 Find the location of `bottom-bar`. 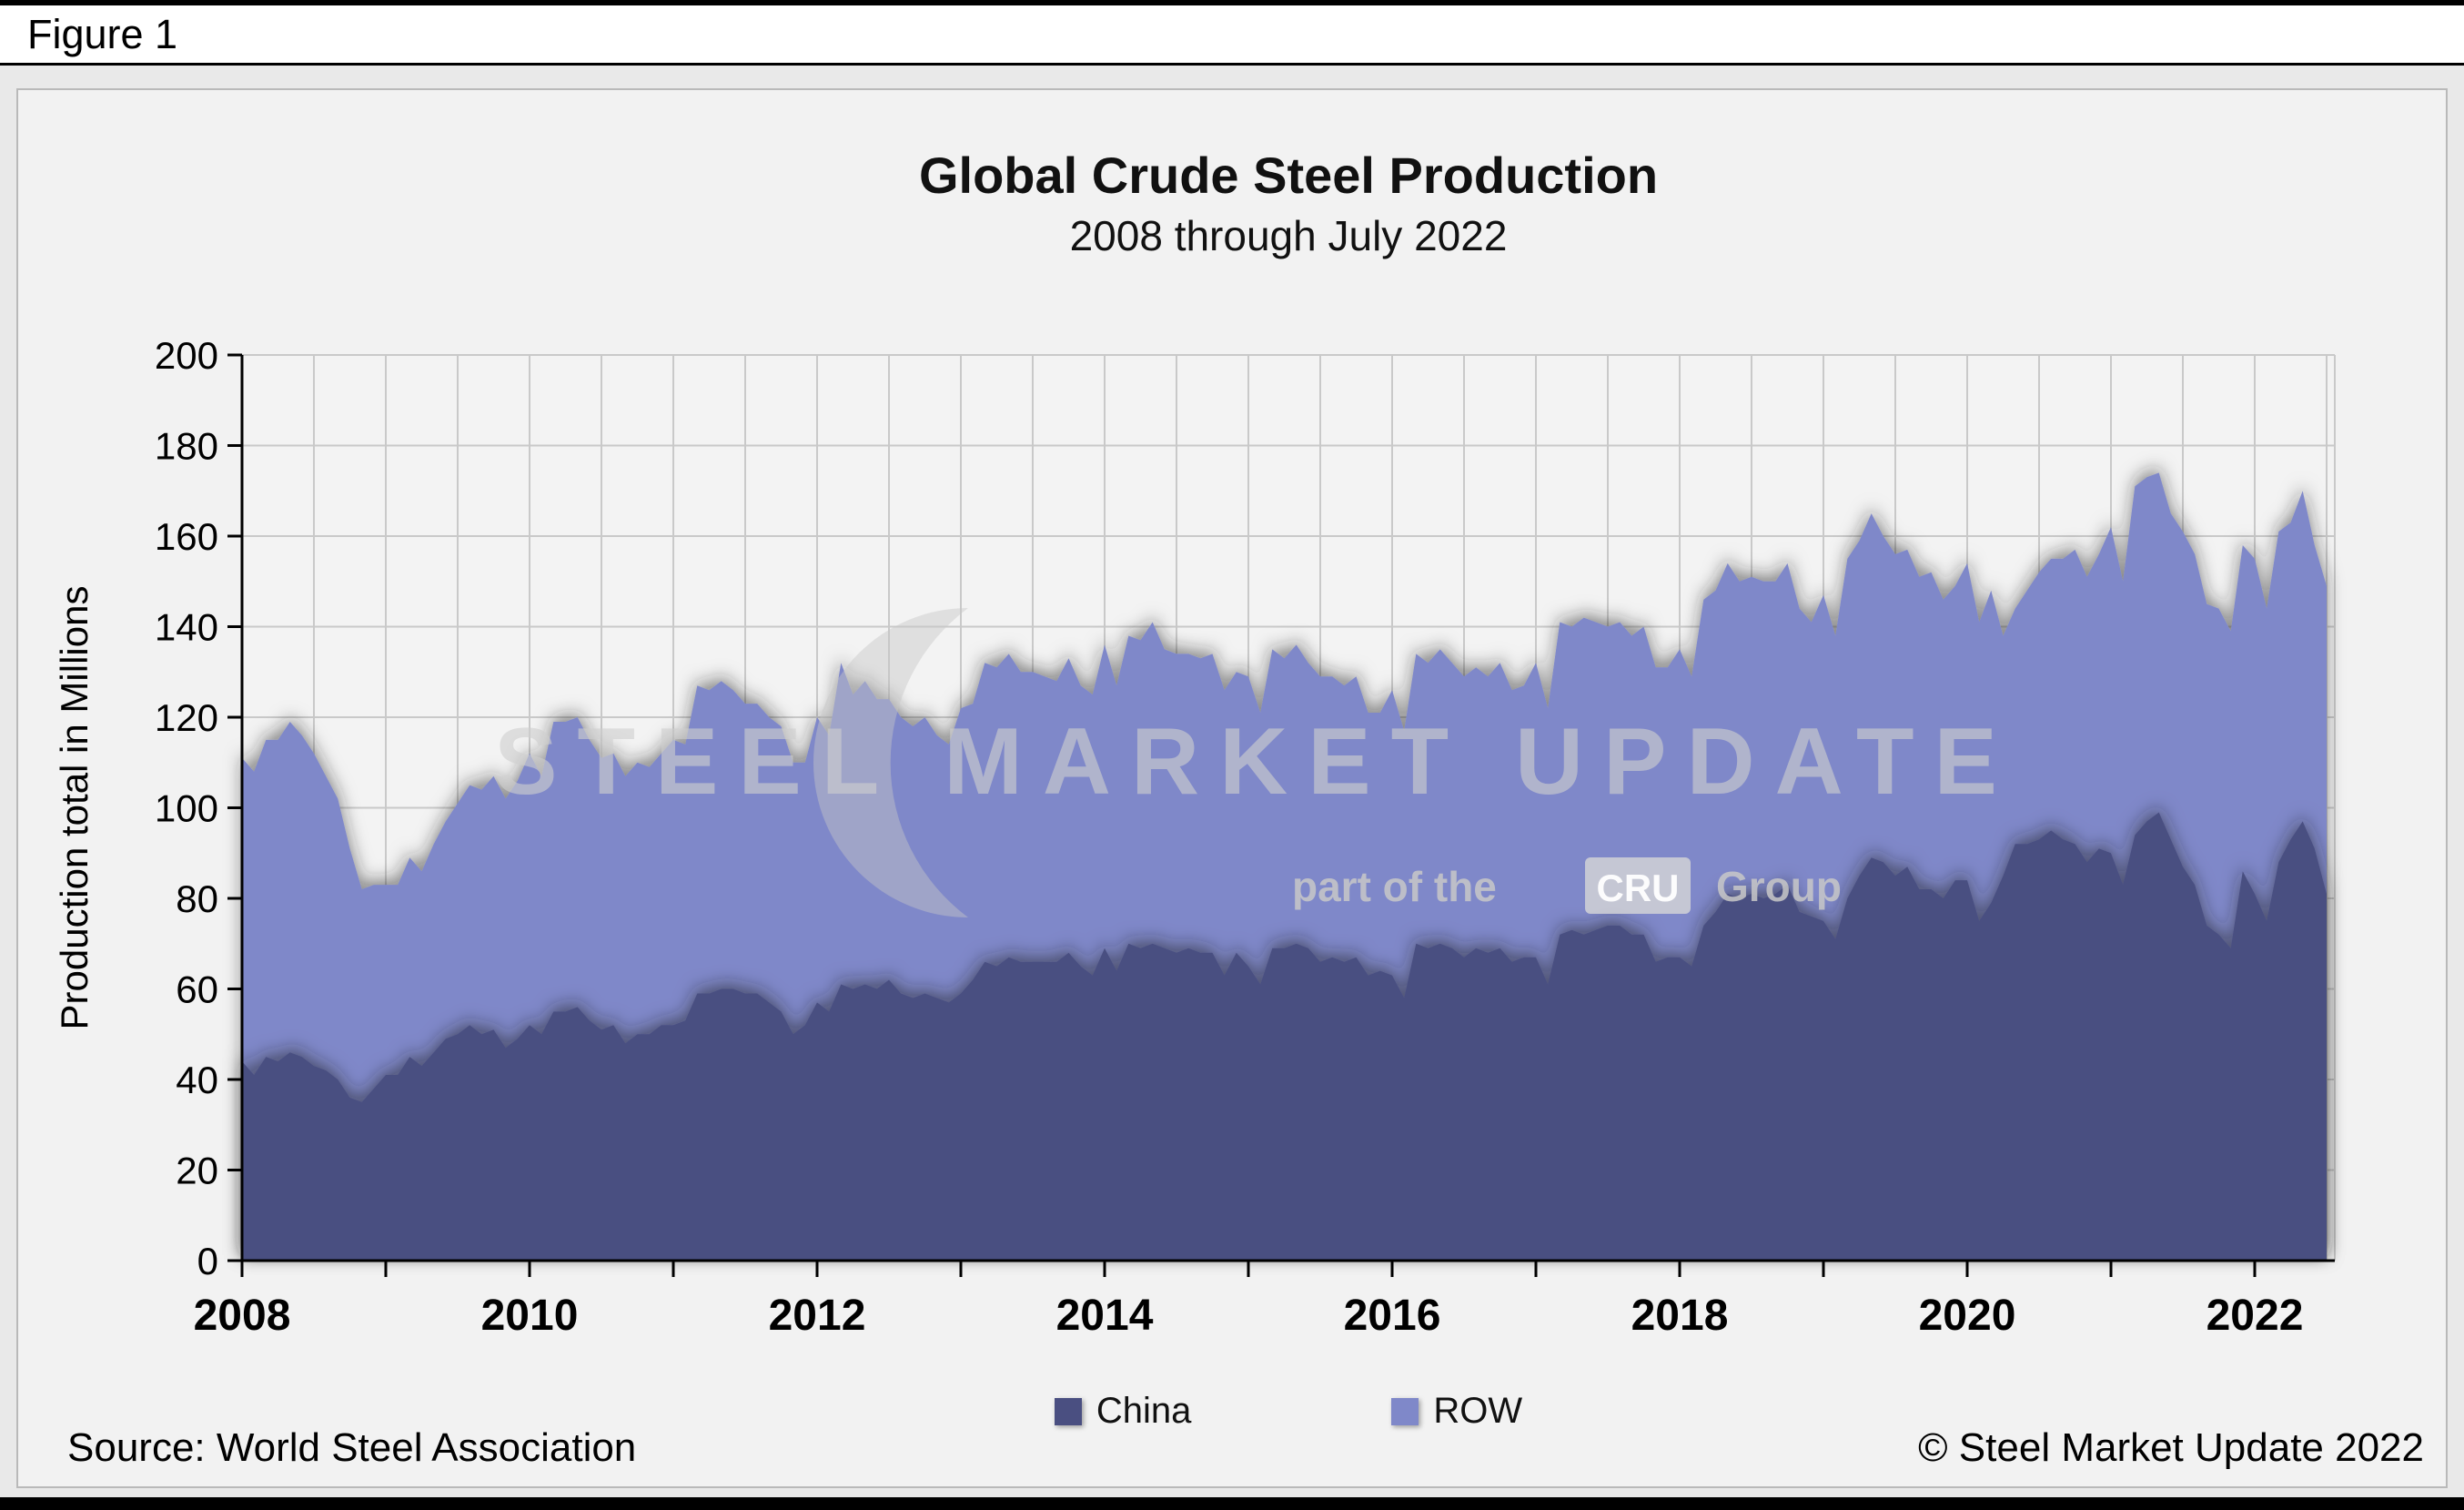

bottom-bar is located at coordinates (1232, 1503).